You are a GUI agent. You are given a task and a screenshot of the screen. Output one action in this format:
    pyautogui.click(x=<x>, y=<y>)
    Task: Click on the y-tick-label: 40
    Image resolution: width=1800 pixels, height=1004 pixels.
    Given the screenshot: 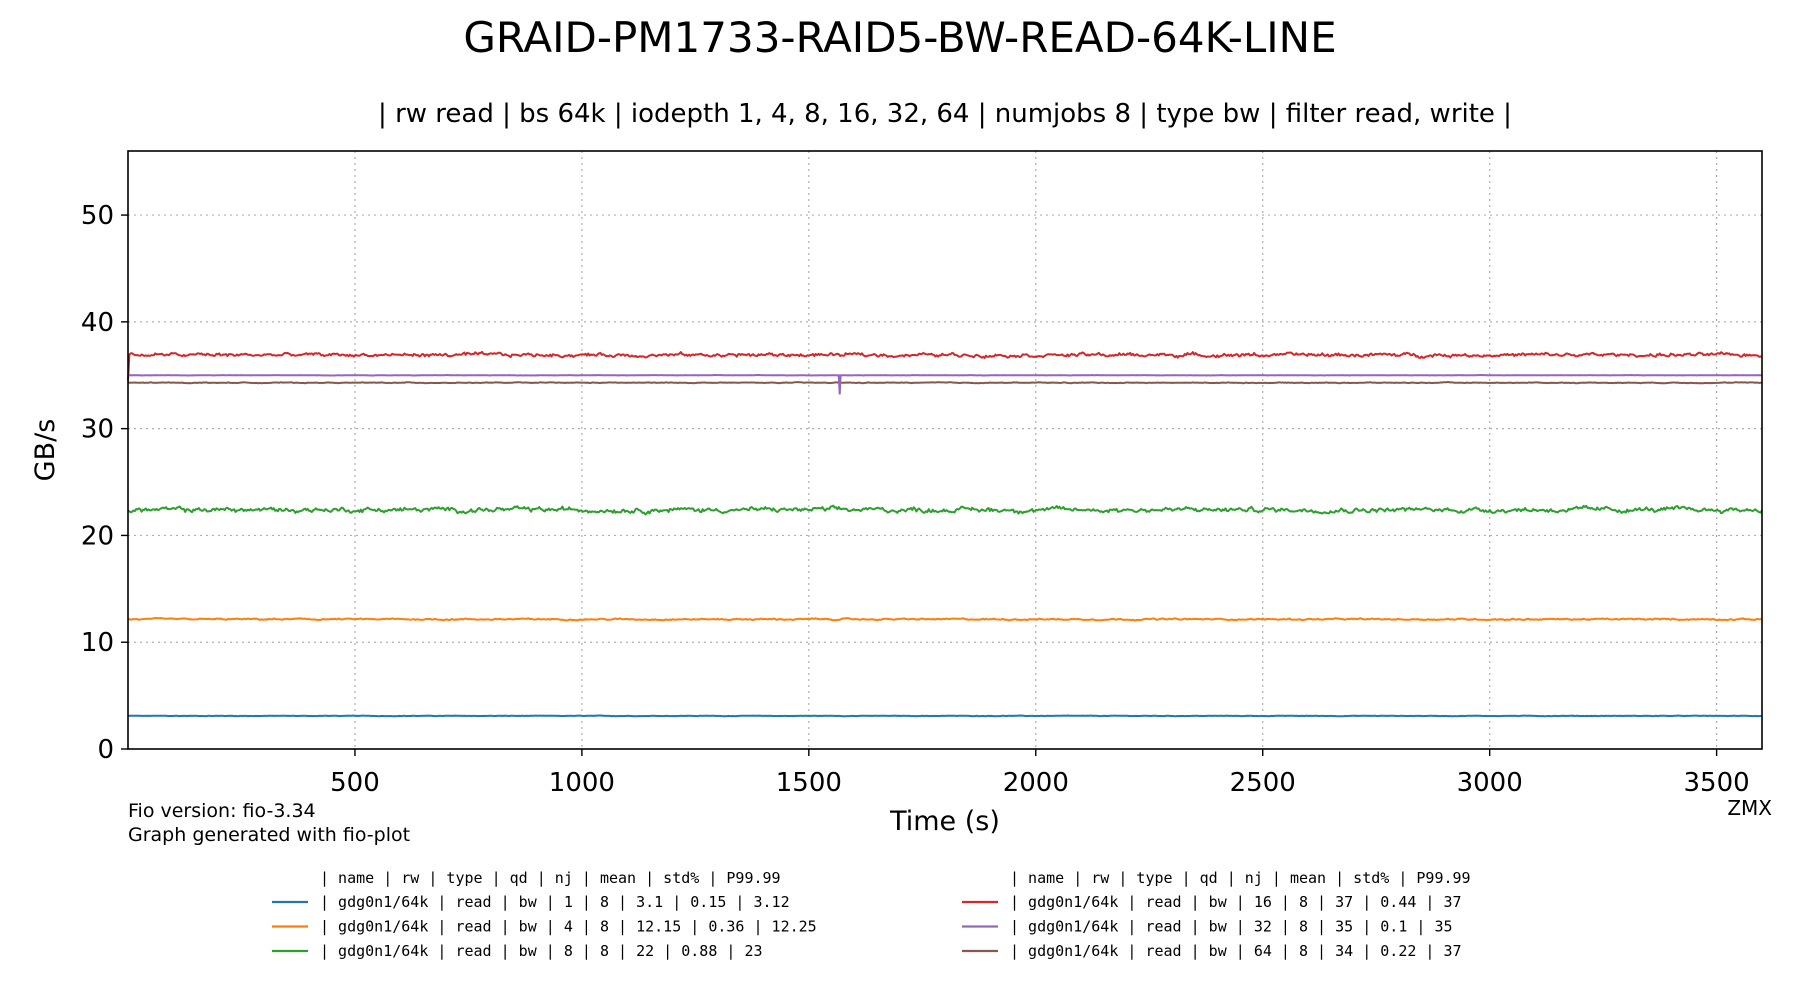 What is the action you would take?
    pyautogui.click(x=97, y=323)
    